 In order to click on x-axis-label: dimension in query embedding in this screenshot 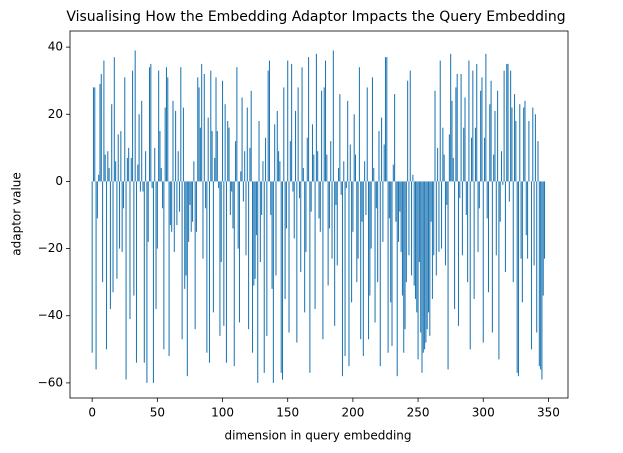, I will do `click(317, 436)`.